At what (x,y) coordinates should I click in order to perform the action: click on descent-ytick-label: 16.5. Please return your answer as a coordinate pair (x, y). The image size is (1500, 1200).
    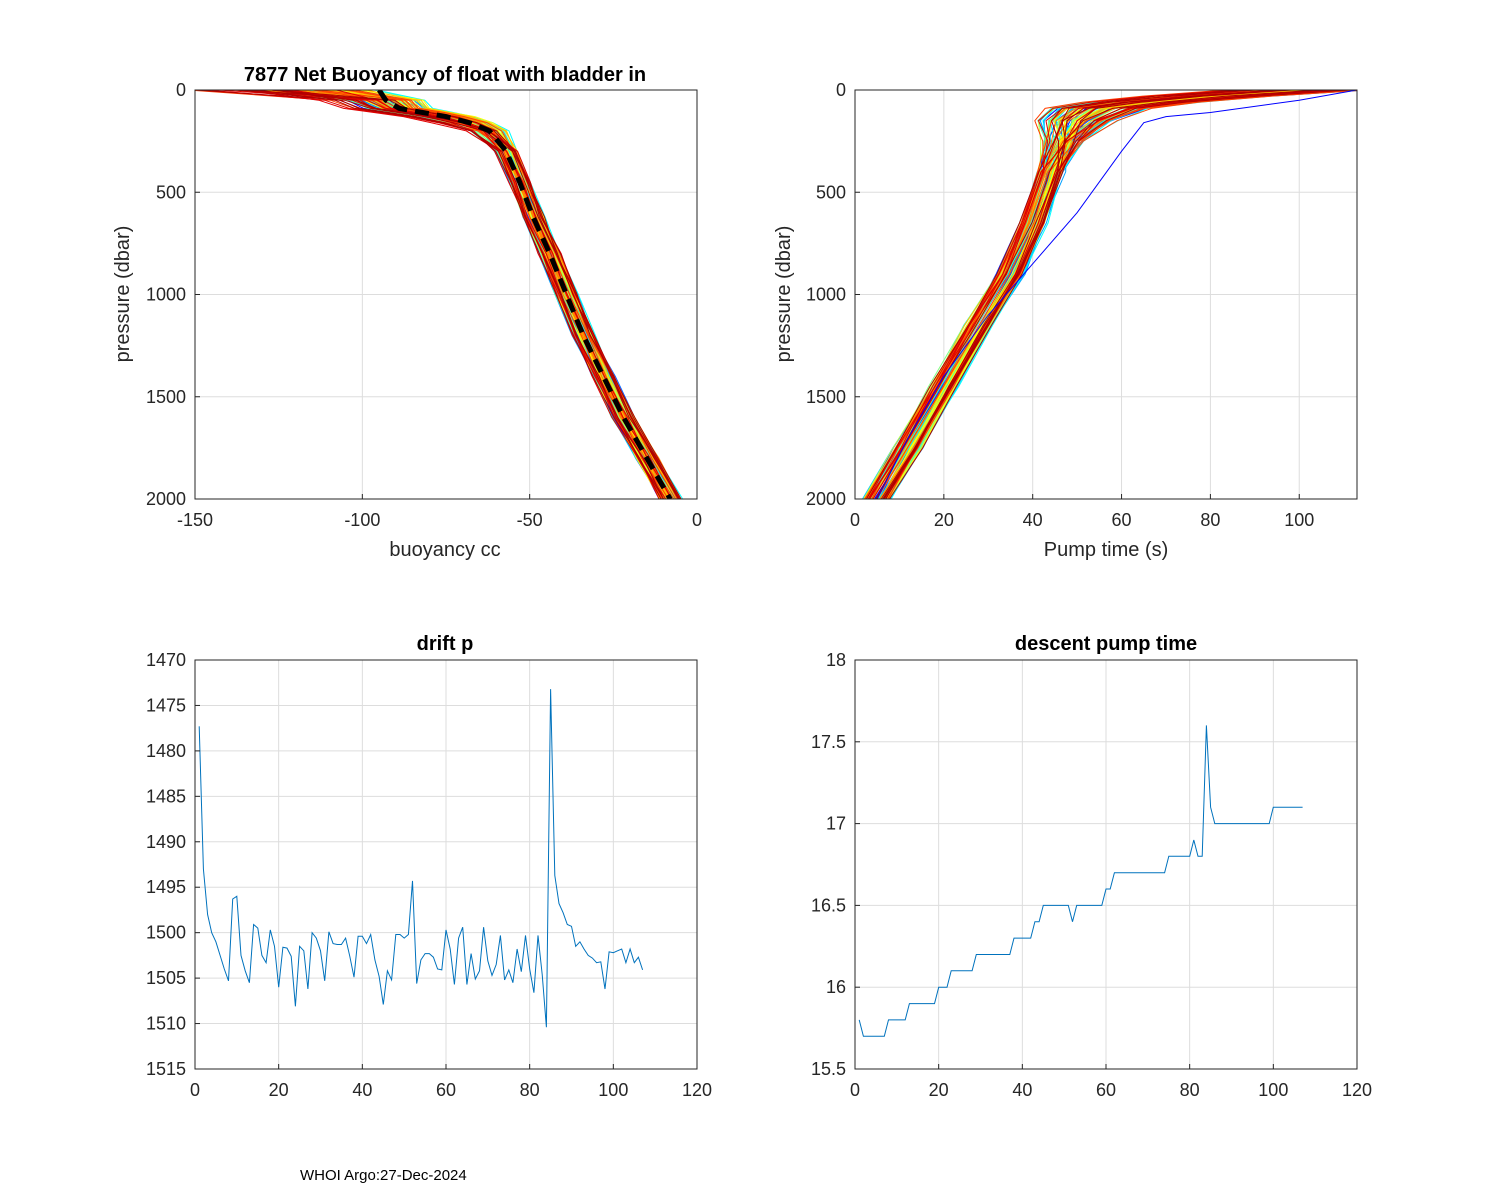
    Looking at the image, I should click on (828, 905).